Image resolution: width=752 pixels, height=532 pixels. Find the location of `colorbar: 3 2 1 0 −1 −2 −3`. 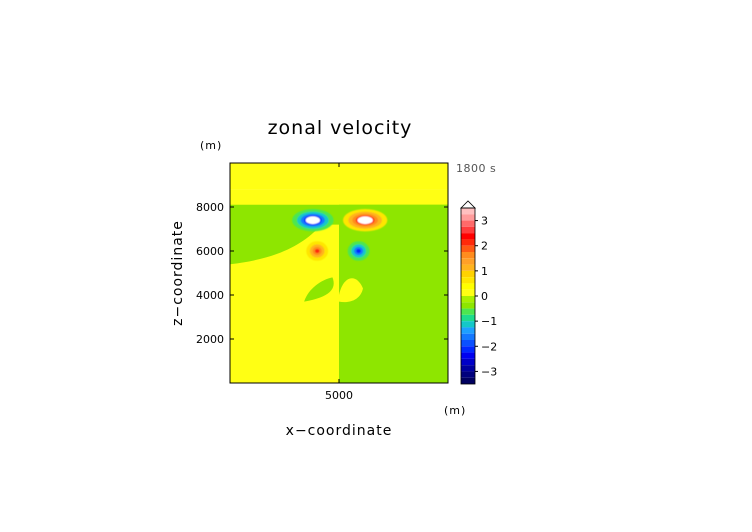

colorbar: 3 2 1 0 −1 −2 −3 is located at coordinates (478, 292).